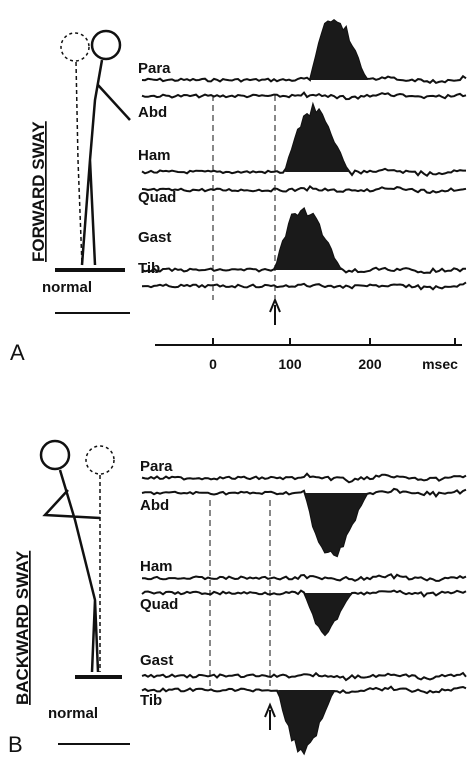 The width and height of the screenshot is (476, 762). Describe the element at coordinates (440, 364) in the screenshot. I see `axis-unit: msec` at that location.